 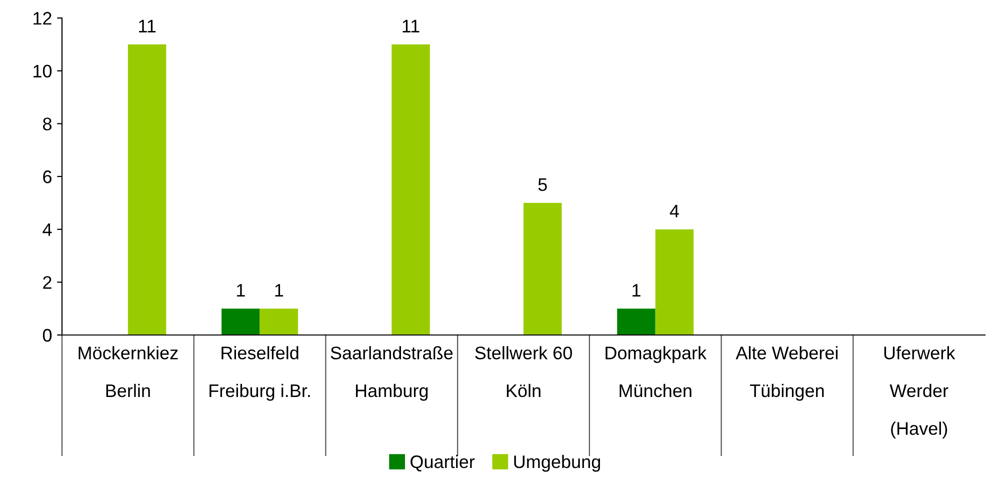 I want to click on data-label: 4, so click(x=674, y=211).